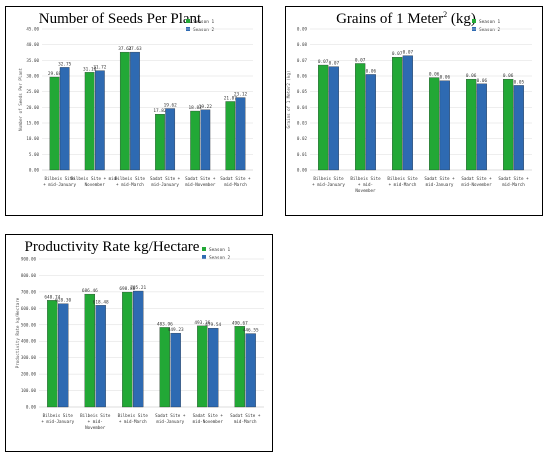 The width and height of the screenshot is (550, 457). What do you see at coordinates (52, 297) in the screenshot?
I see `data-label: 648.74` at bounding box center [52, 297].